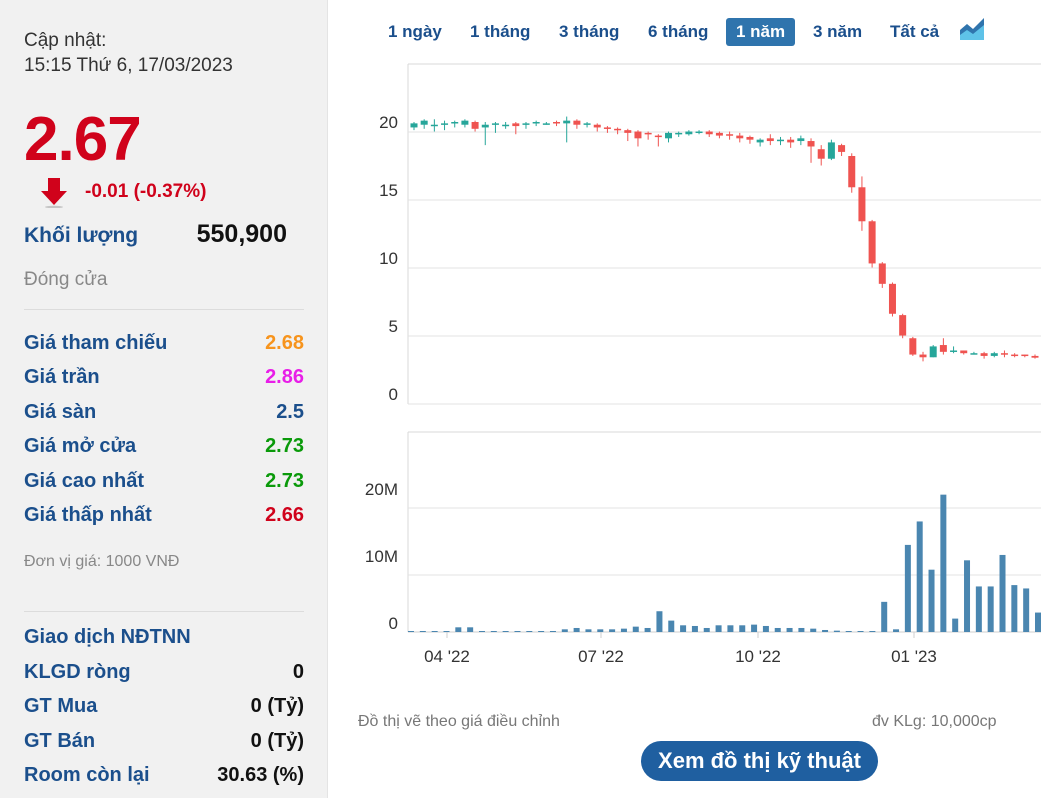 The height and width of the screenshot is (798, 1058). I want to click on area-chart-icon, so click(972, 29).